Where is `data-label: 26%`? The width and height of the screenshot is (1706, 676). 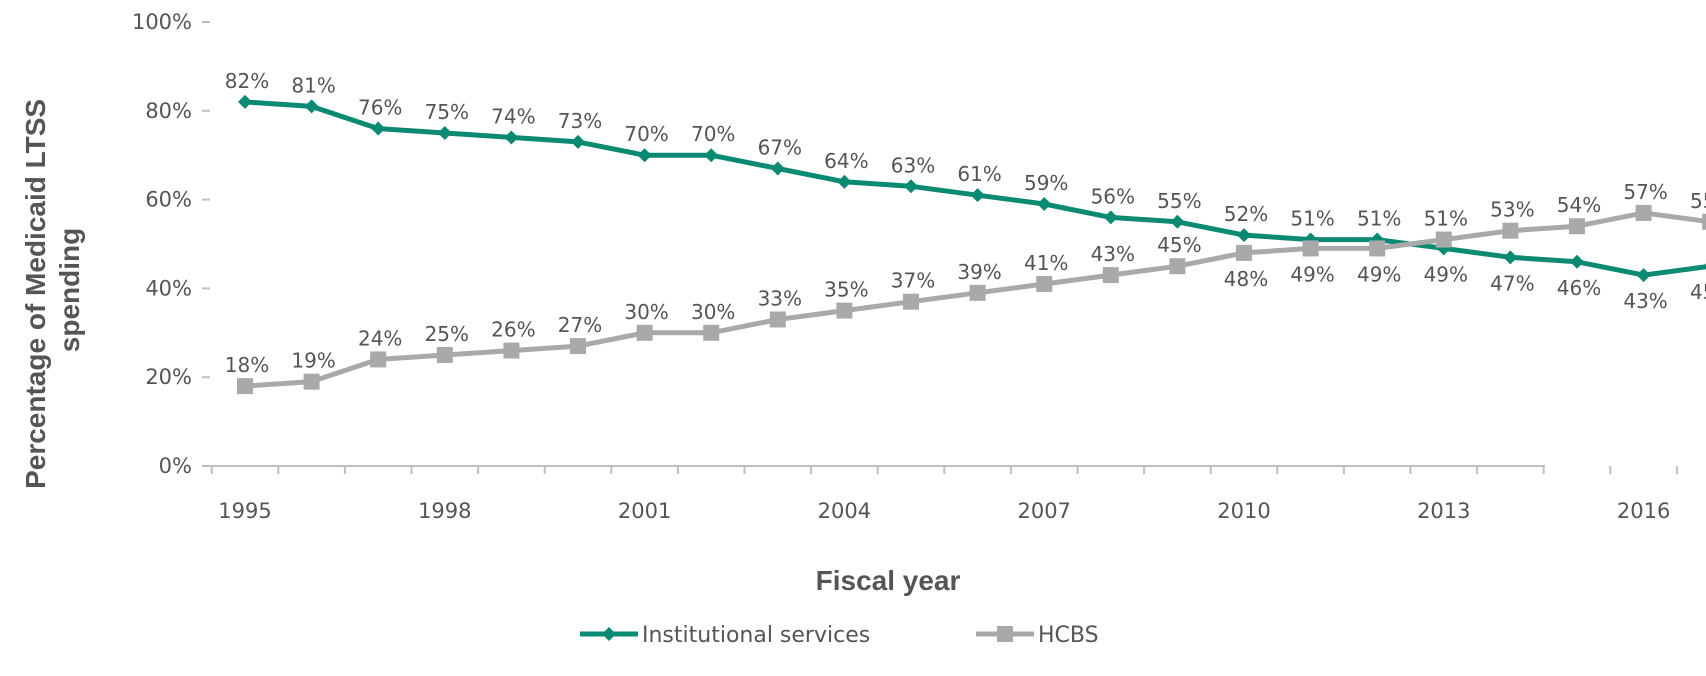
data-label: 26% is located at coordinates (513, 330).